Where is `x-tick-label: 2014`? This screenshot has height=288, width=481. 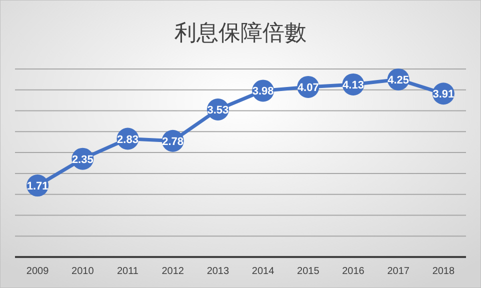 x-tick-label: 2014 is located at coordinates (263, 271).